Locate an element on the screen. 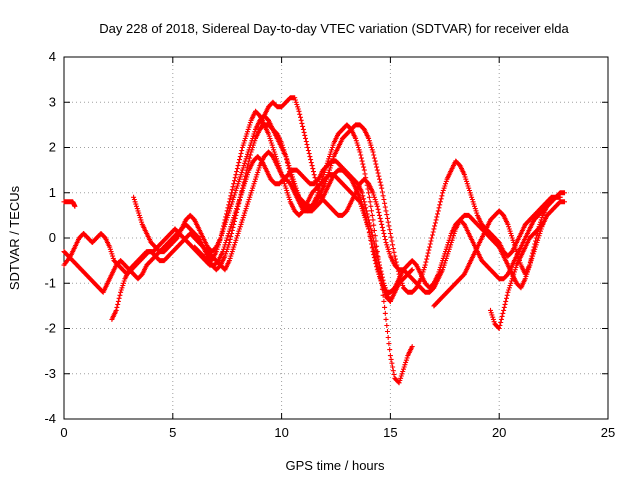 The image size is (640, 480). series-sat-h is located at coordinates (517, 276).